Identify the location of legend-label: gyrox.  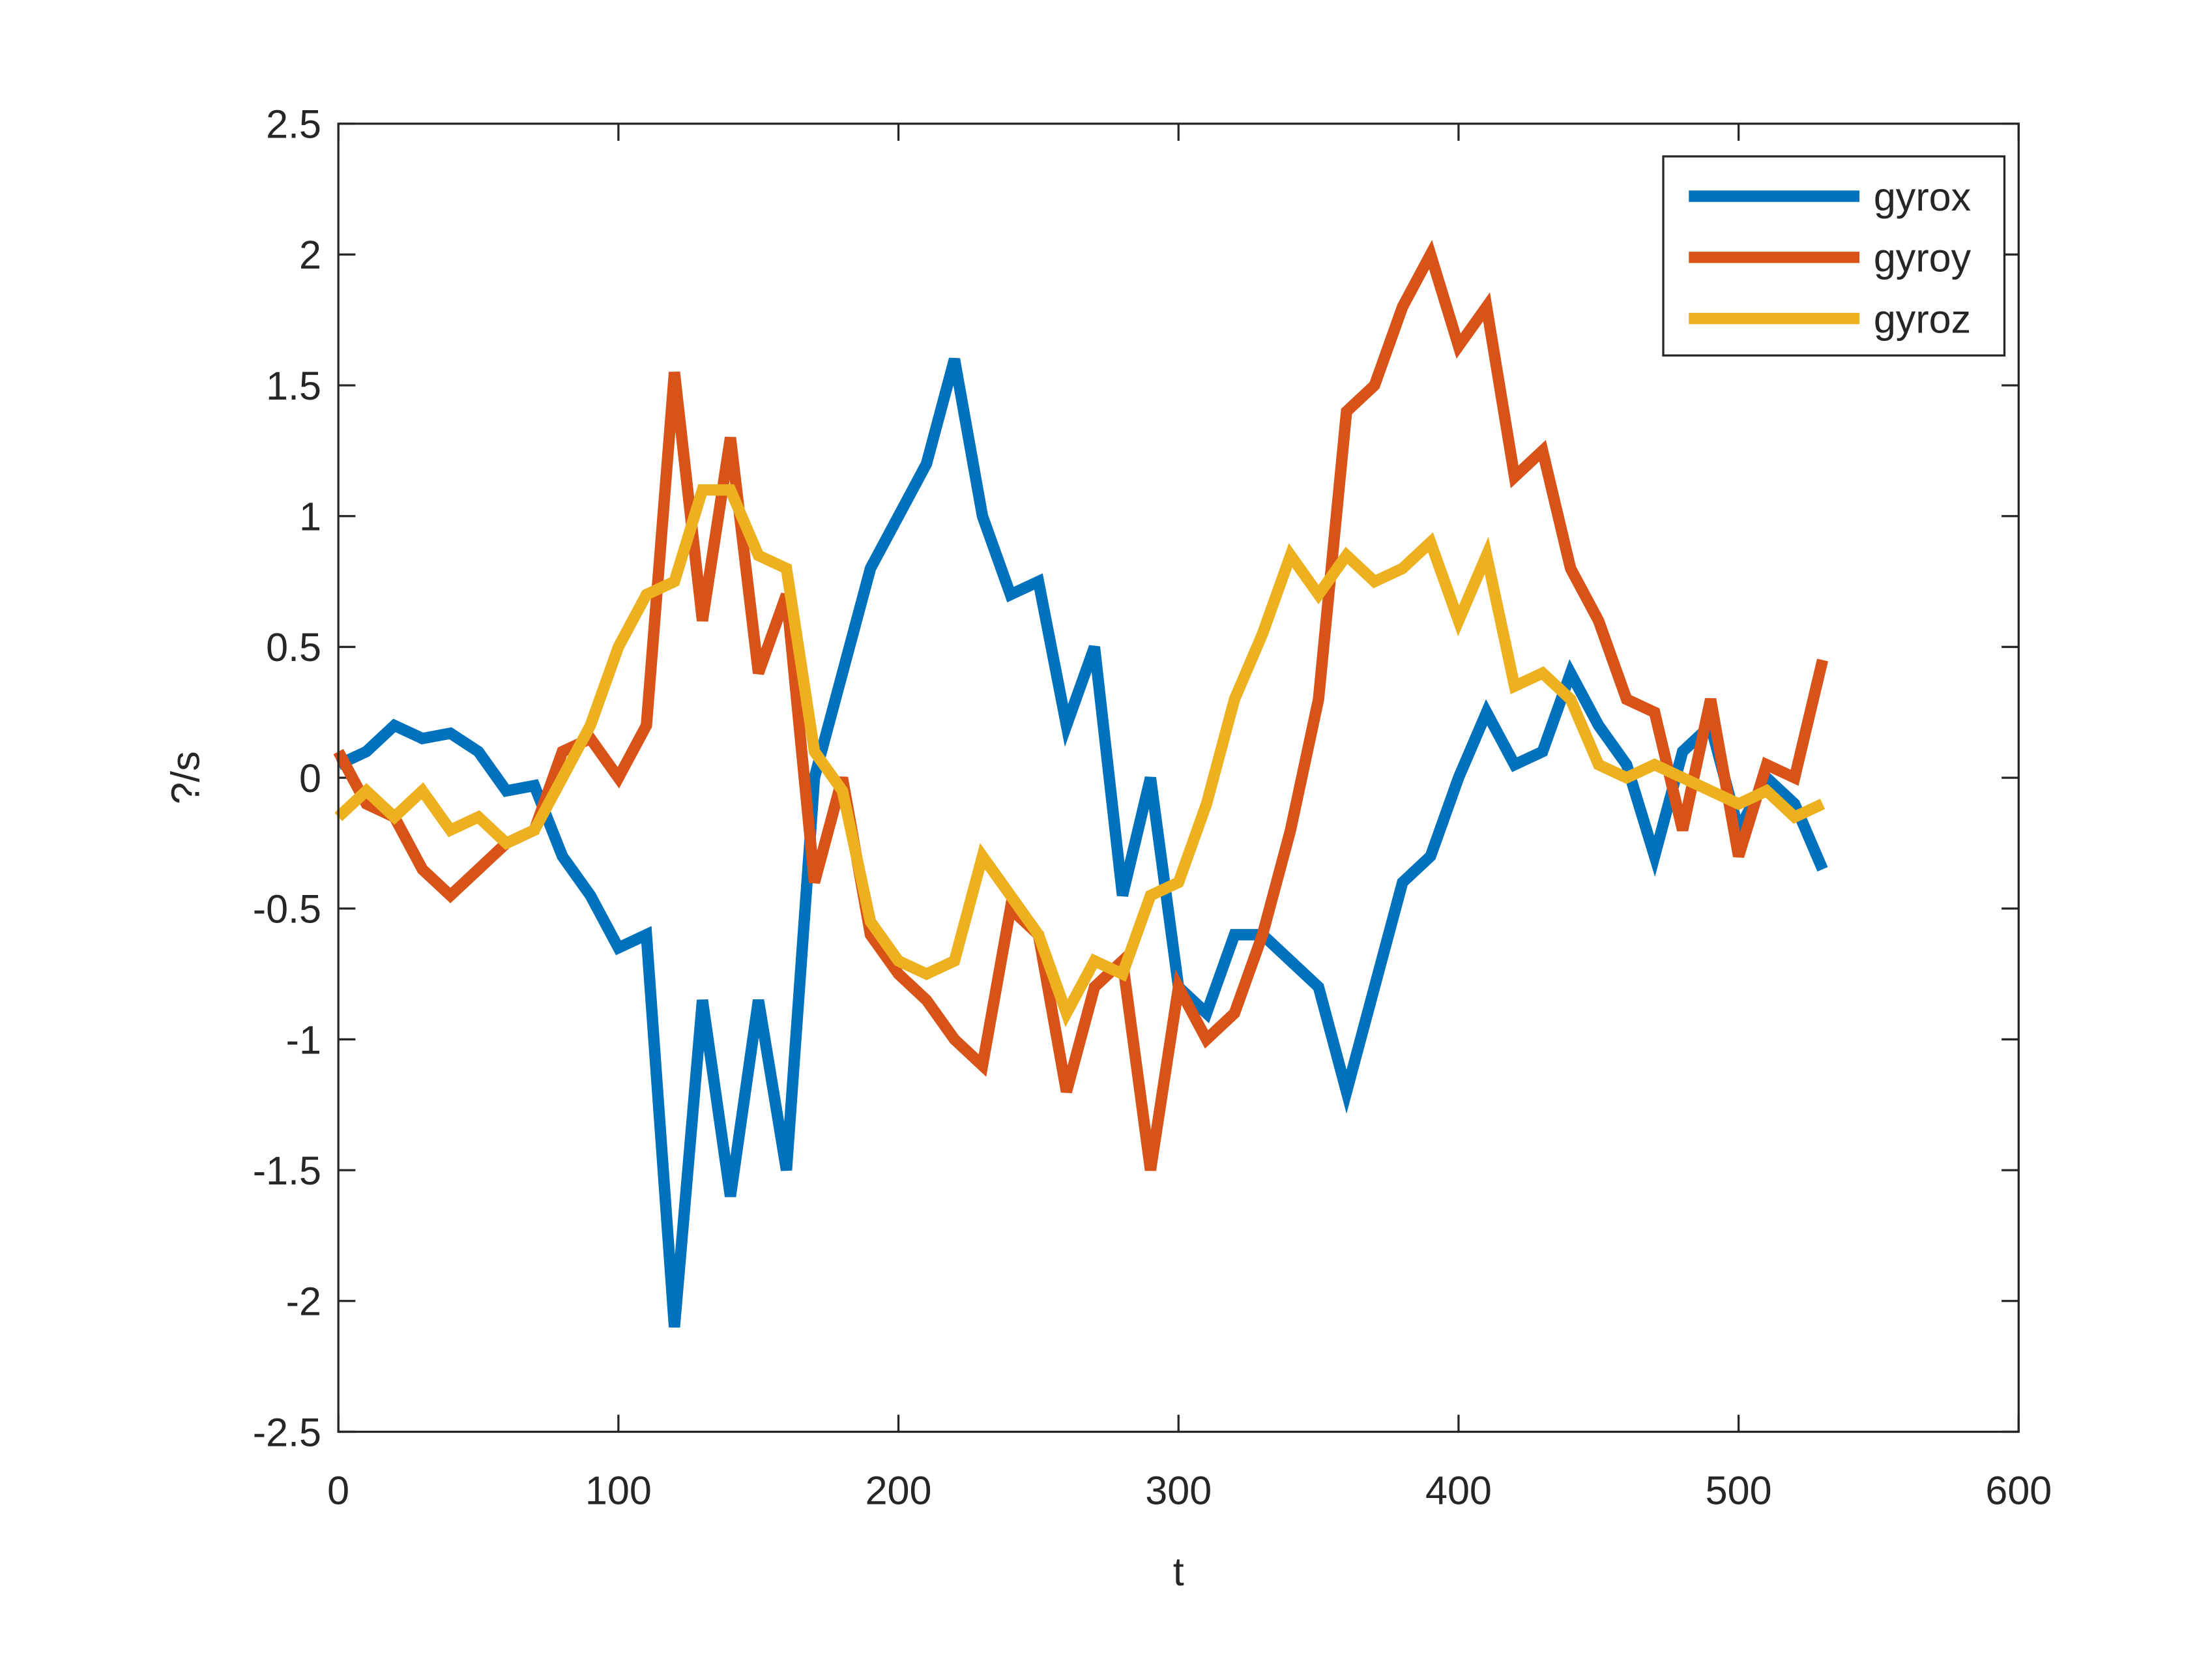
(1922, 197).